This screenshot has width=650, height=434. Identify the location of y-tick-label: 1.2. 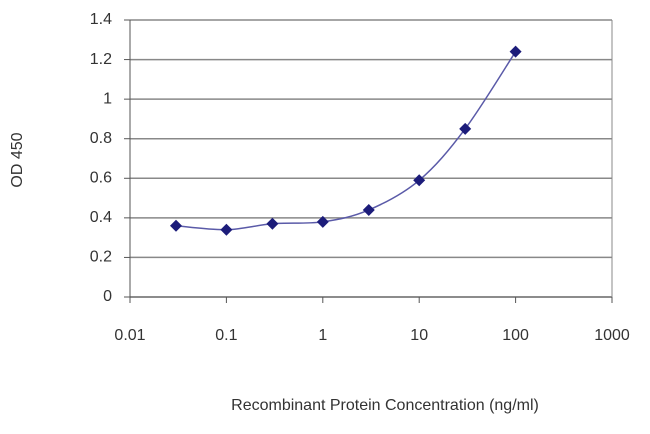
(101, 59).